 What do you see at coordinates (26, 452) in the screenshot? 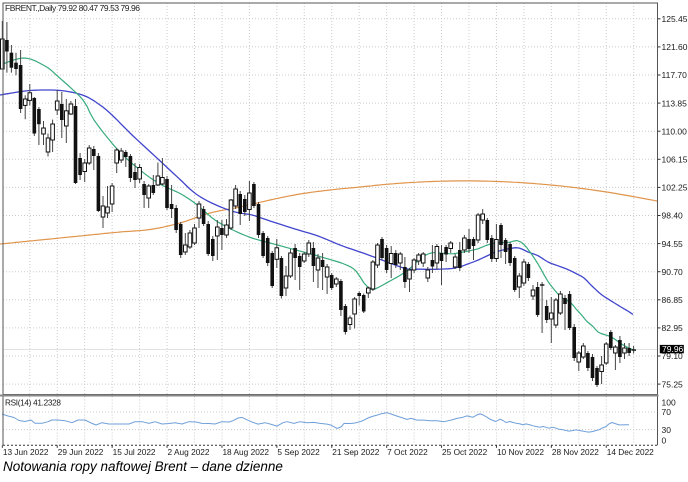
I see `svg-text: 13 Jun 2022` at bounding box center [26, 452].